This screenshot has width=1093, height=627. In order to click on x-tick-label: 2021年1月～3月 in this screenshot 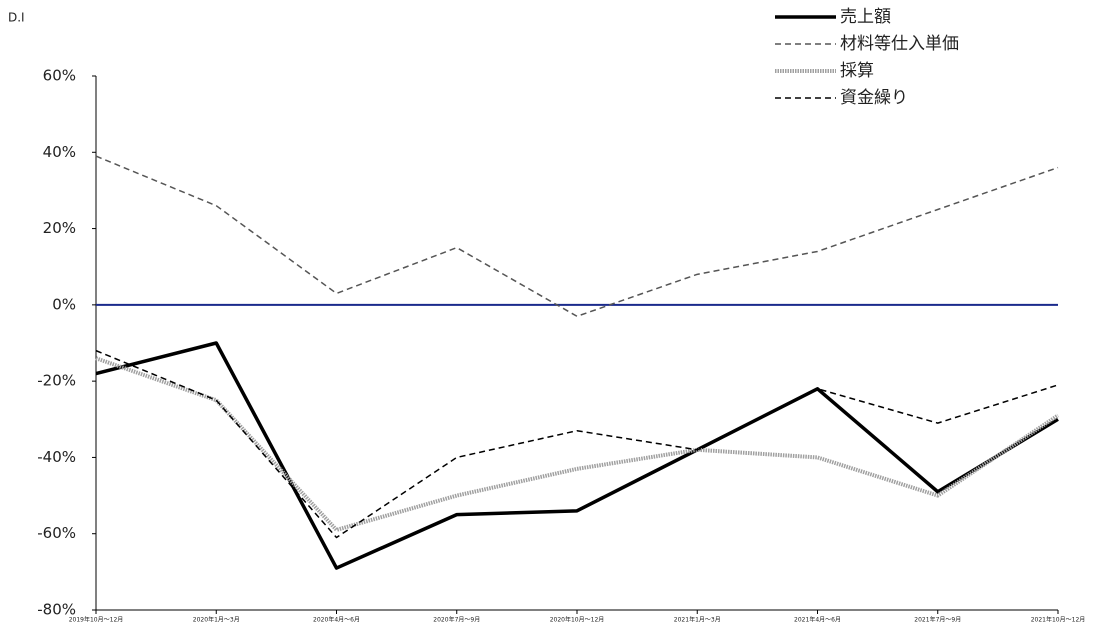, I will do `click(697, 620)`.